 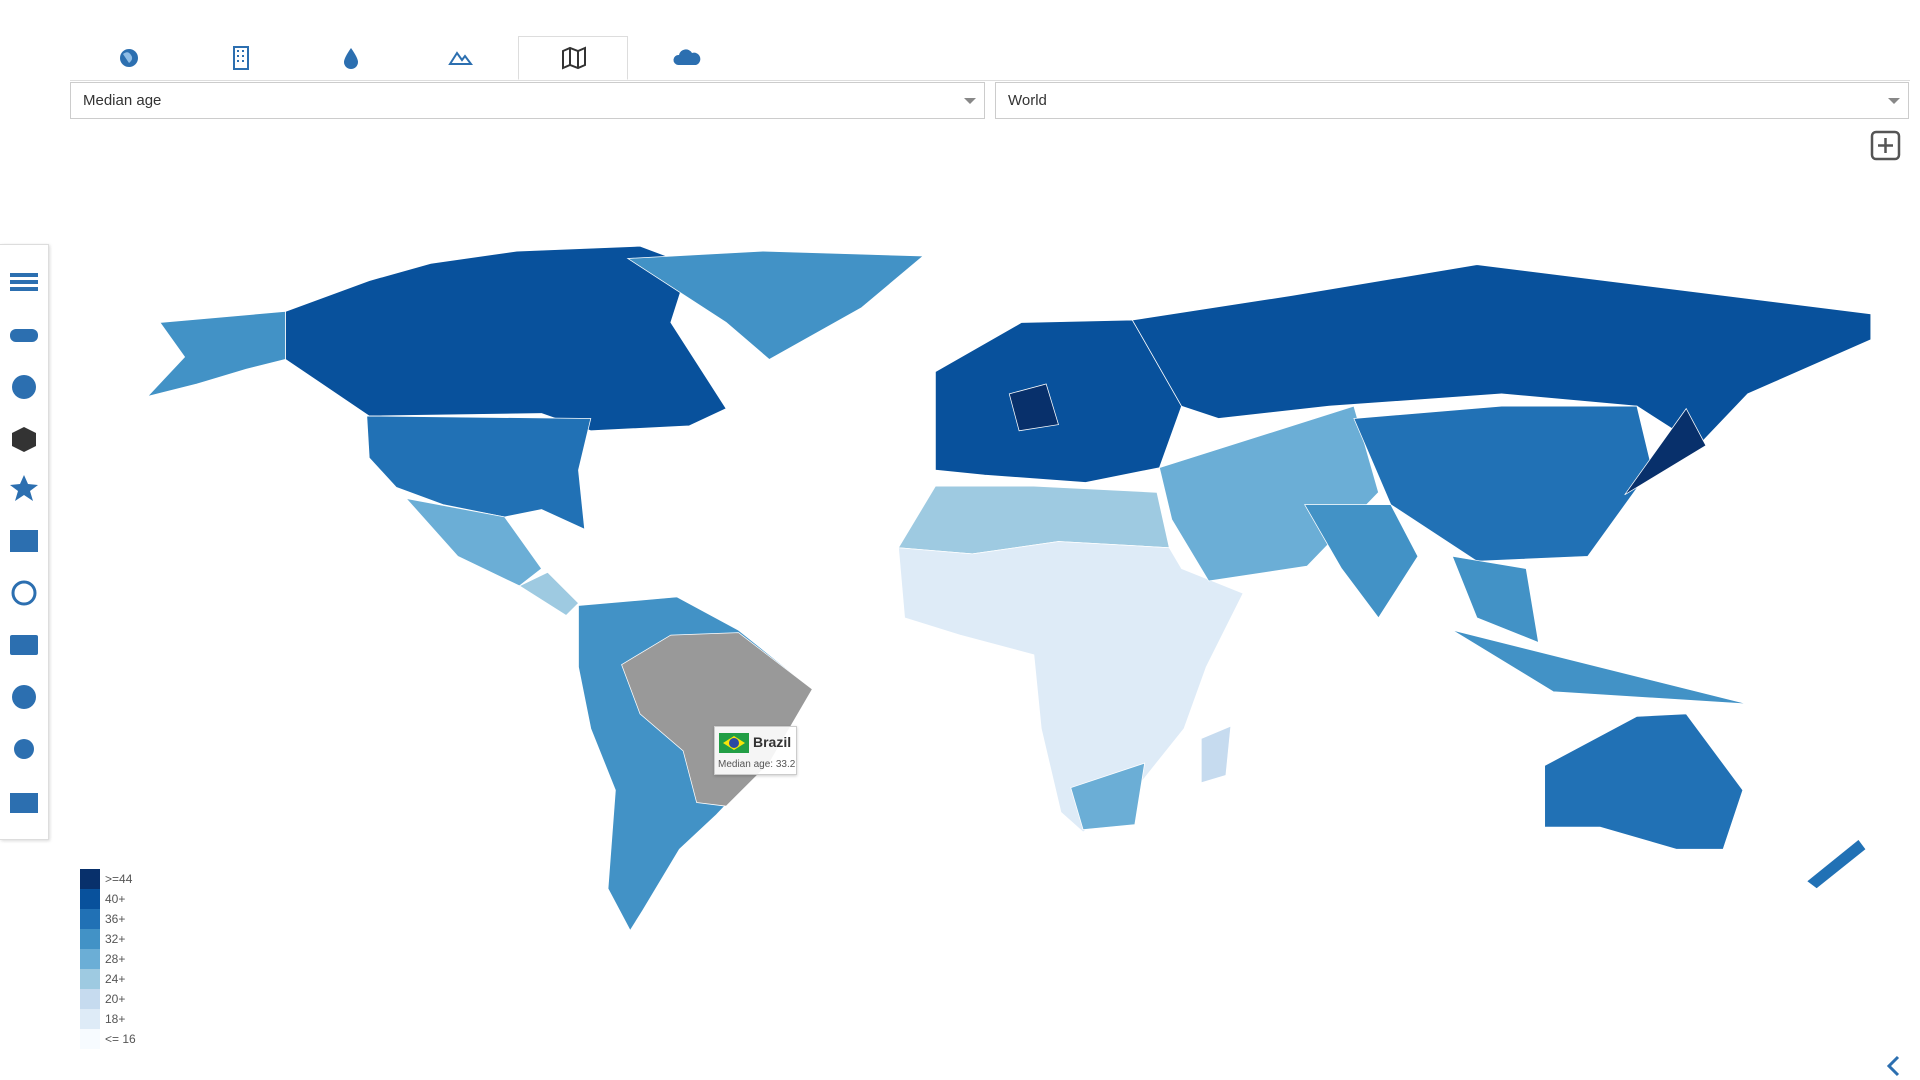 I want to click on legend-label: 36+, so click(x=115, y=919).